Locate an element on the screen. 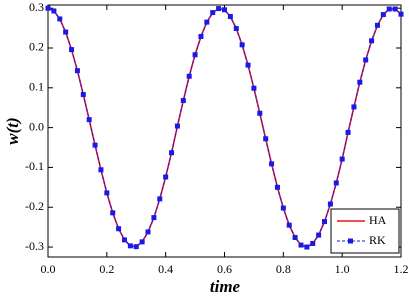 Image resolution: width=409 pixels, height=299 pixels. legend-box is located at coordinates (365, 231).